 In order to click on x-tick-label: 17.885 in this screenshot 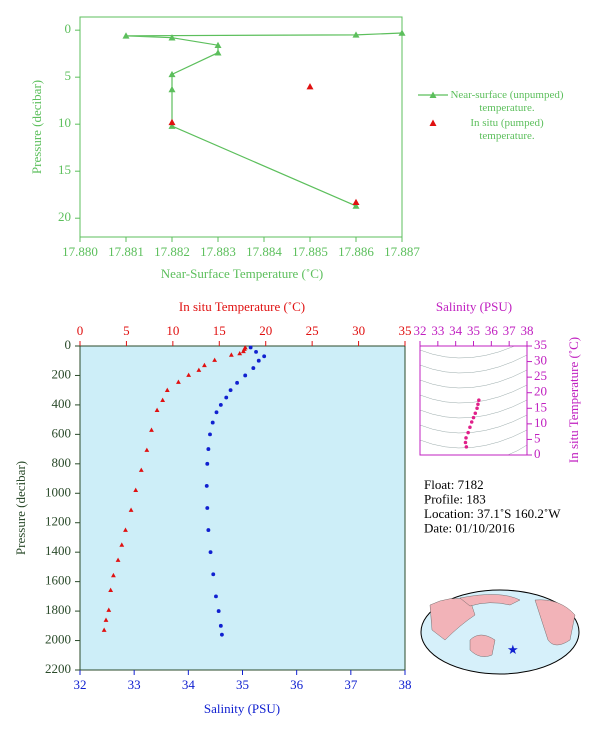, I will do `click(310, 251)`.